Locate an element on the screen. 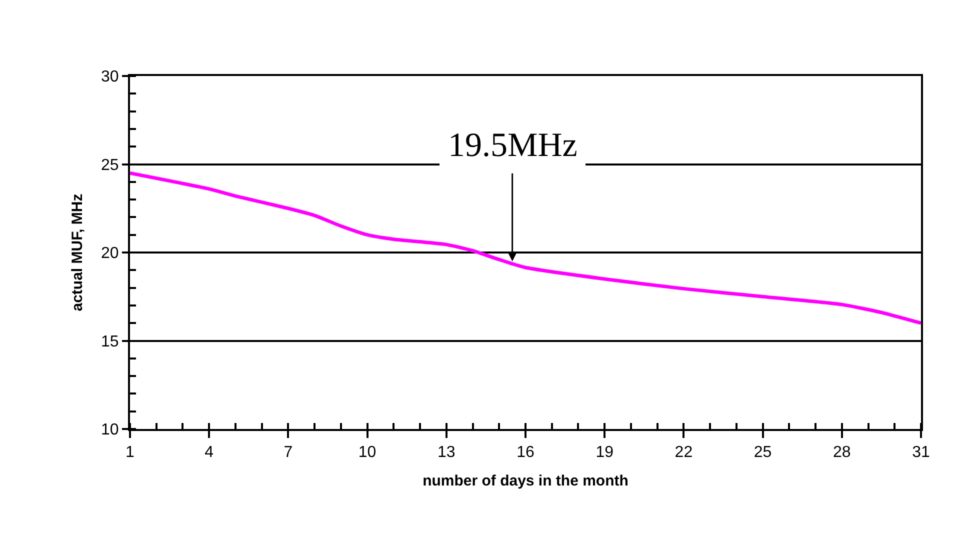 This screenshot has width=956, height=552. x-tick-label: 13 is located at coordinates (447, 453).